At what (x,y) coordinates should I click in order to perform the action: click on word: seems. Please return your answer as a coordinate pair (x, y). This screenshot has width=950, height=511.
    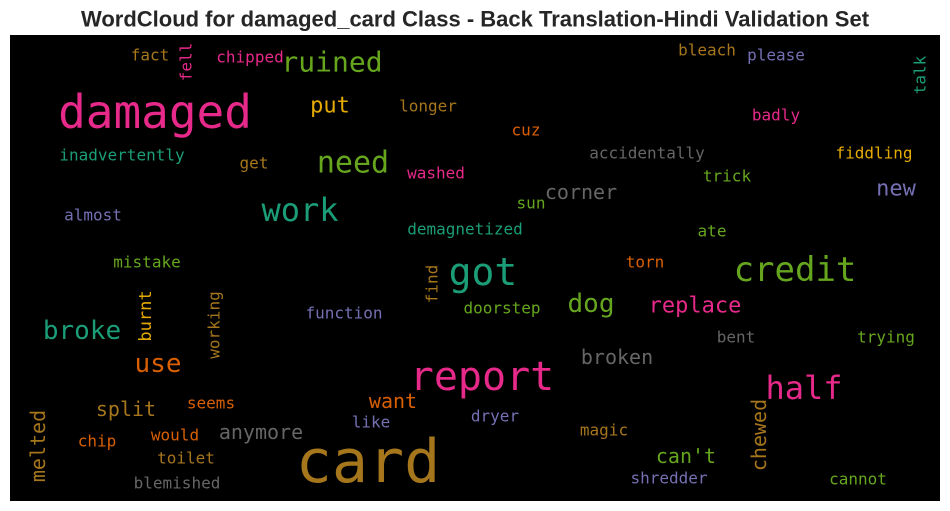
    Looking at the image, I should click on (211, 403).